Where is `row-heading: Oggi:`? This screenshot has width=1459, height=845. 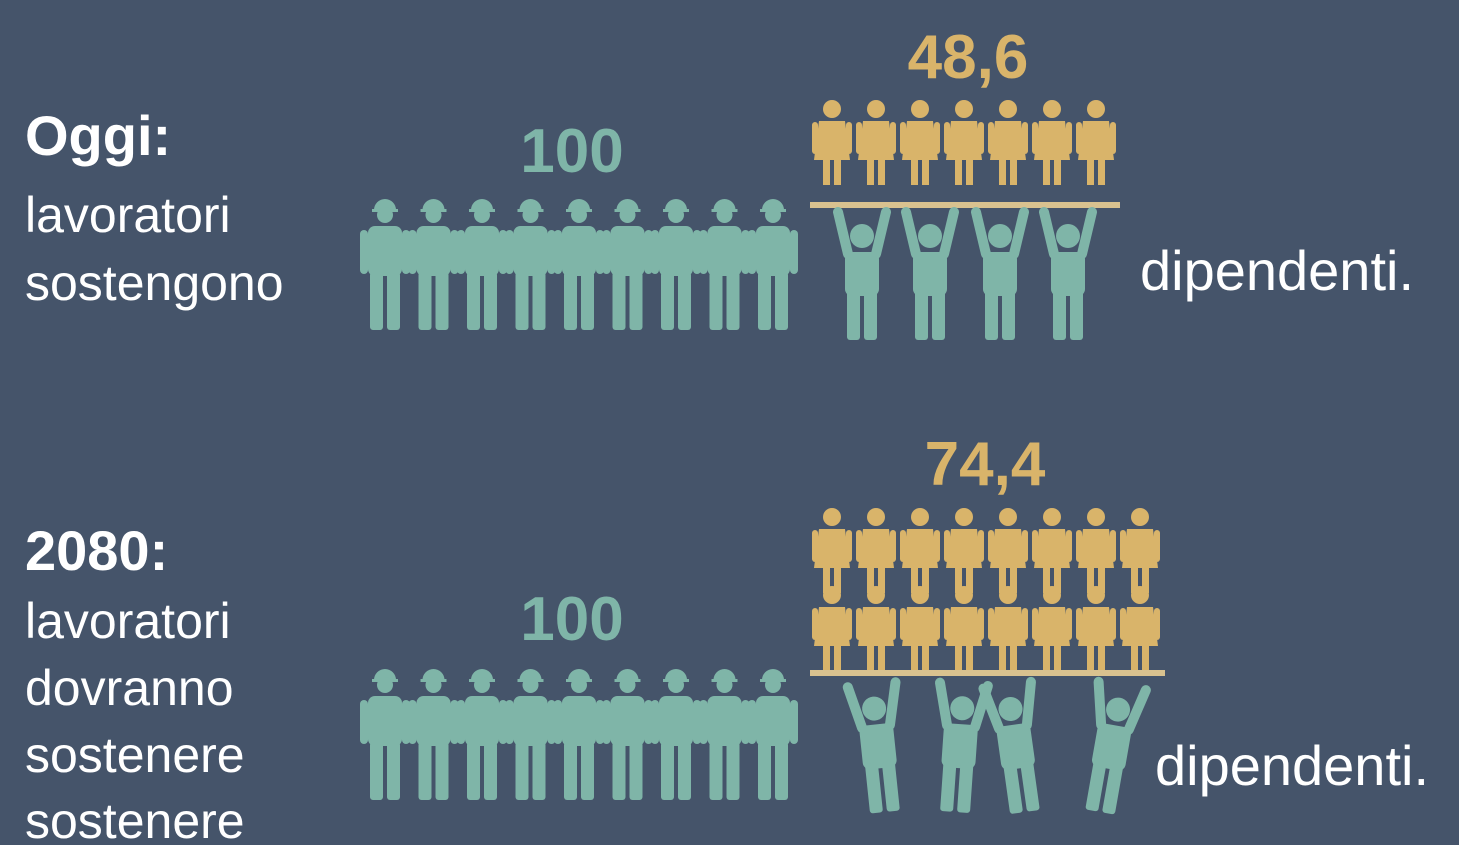
row-heading: Oggi: is located at coordinates (98, 135).